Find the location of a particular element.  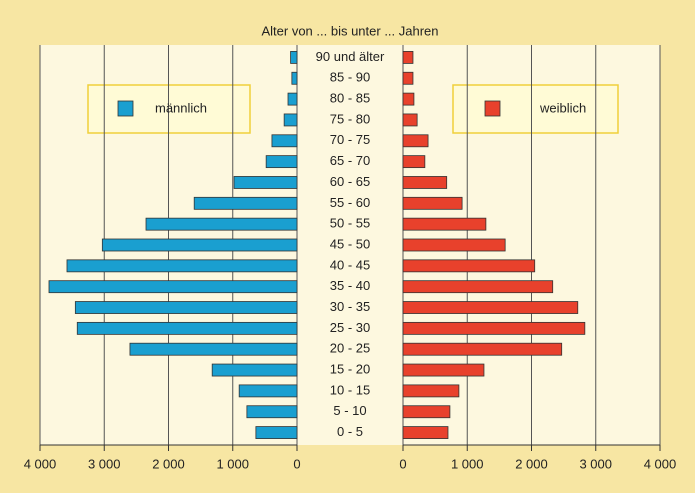

legend-box is located at coordinates (535, 109).